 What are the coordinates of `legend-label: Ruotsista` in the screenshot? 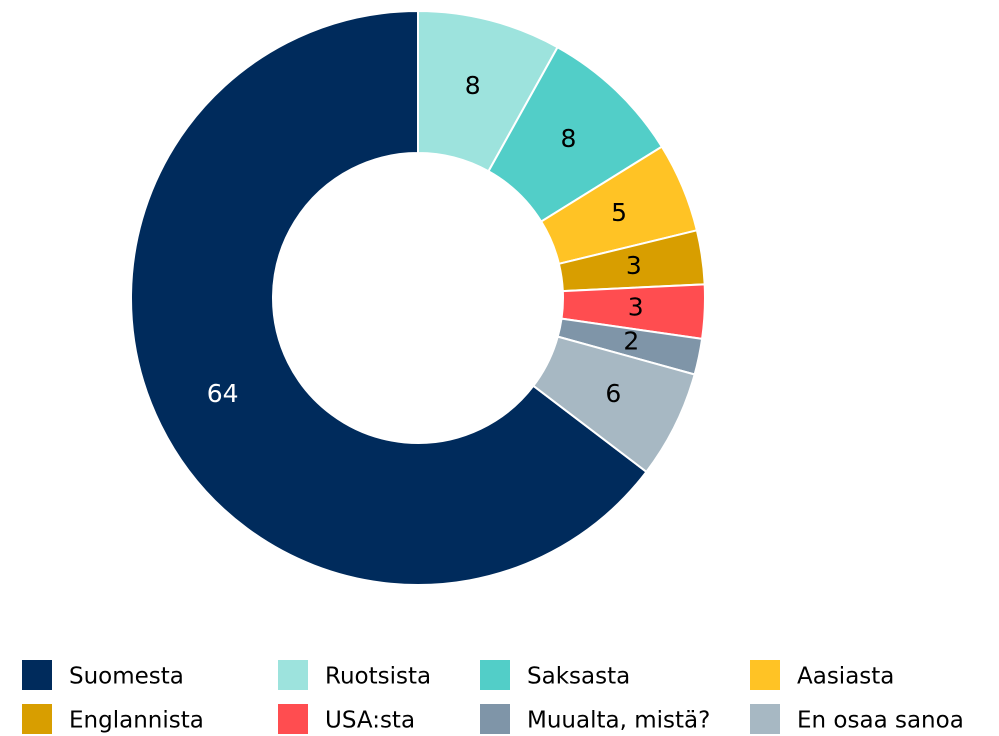 It's located at (378, 677).